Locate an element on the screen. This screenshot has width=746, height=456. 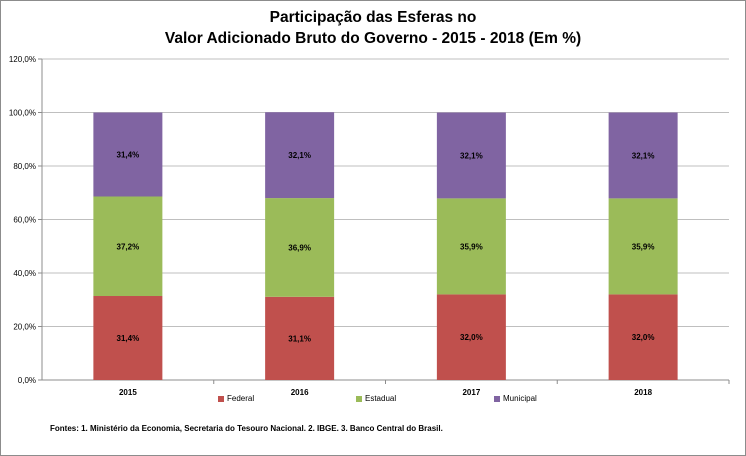
legend: Federal Estadual Municipal is located at coordinates (373, 401).